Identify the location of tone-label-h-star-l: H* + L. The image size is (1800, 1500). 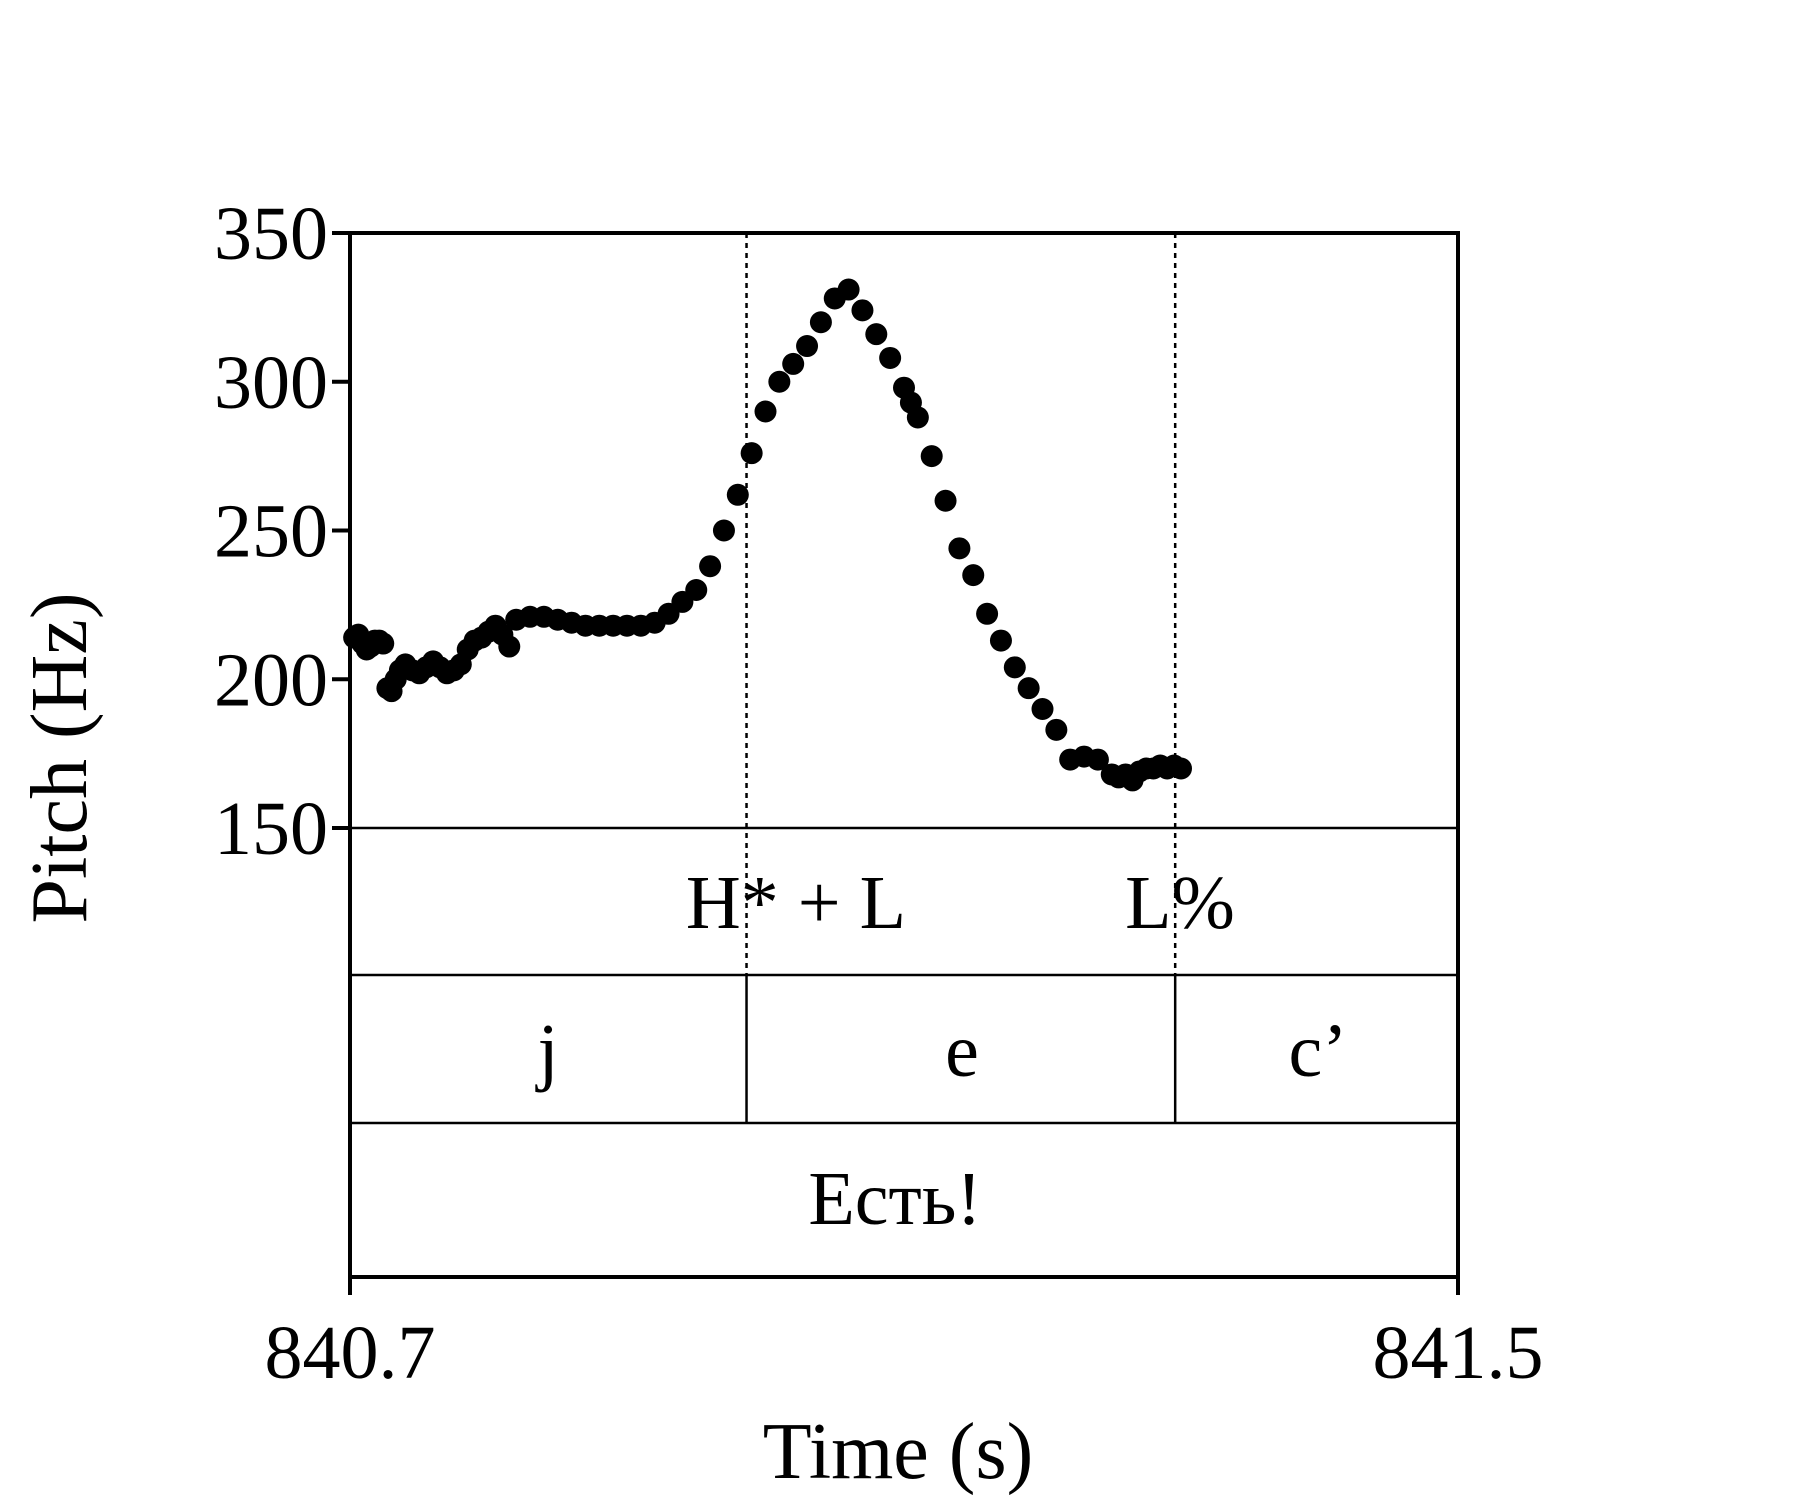
(796, 903).